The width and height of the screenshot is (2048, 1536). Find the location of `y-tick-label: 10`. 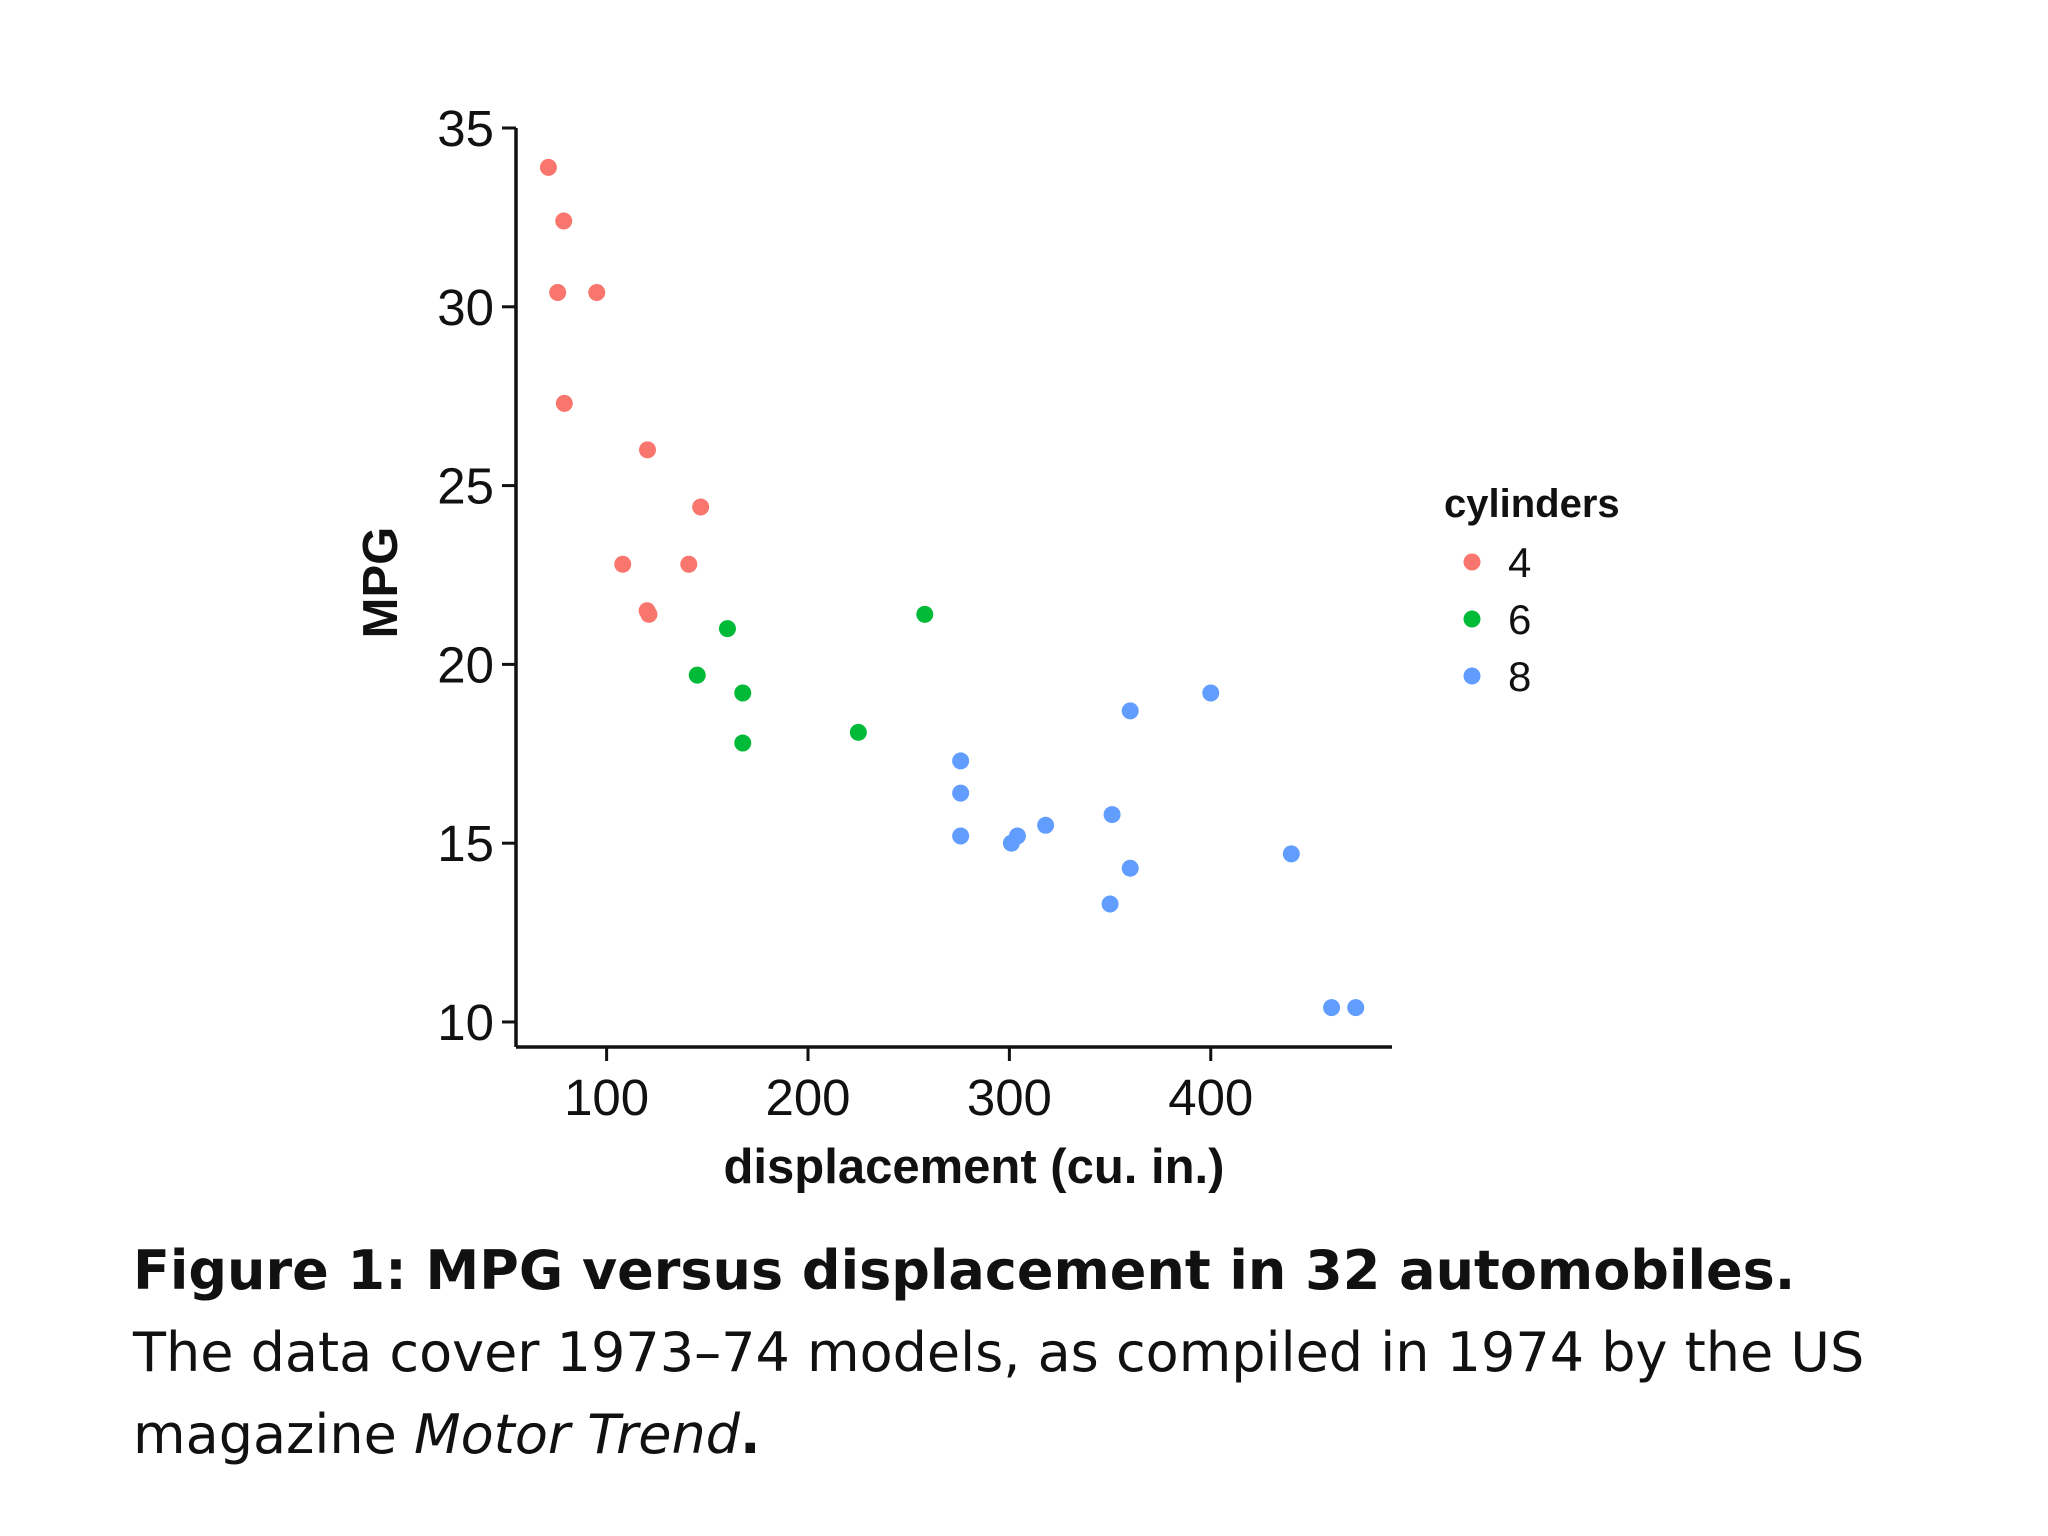

y-tick-label: 10 is located at coordinates (465, 1022).